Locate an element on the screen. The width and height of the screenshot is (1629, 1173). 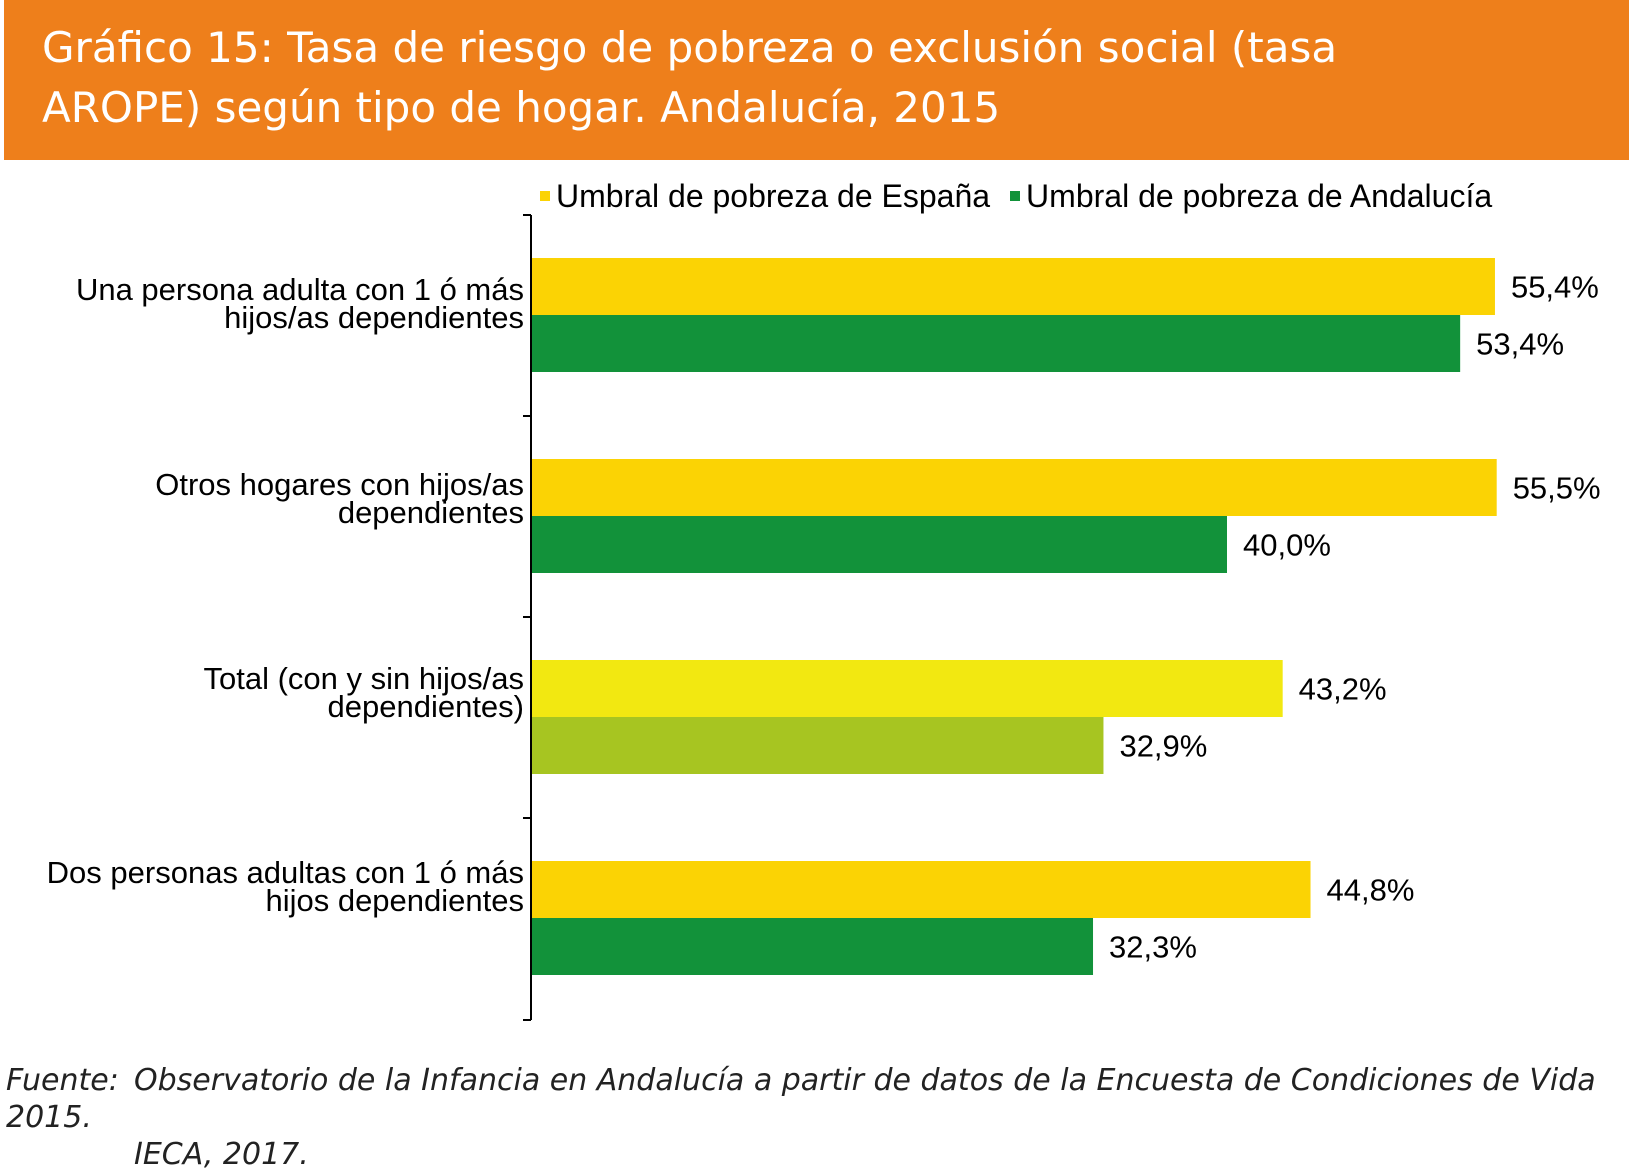
data-label-espana-1: 55,5% is located at coordinates (1557, 488).